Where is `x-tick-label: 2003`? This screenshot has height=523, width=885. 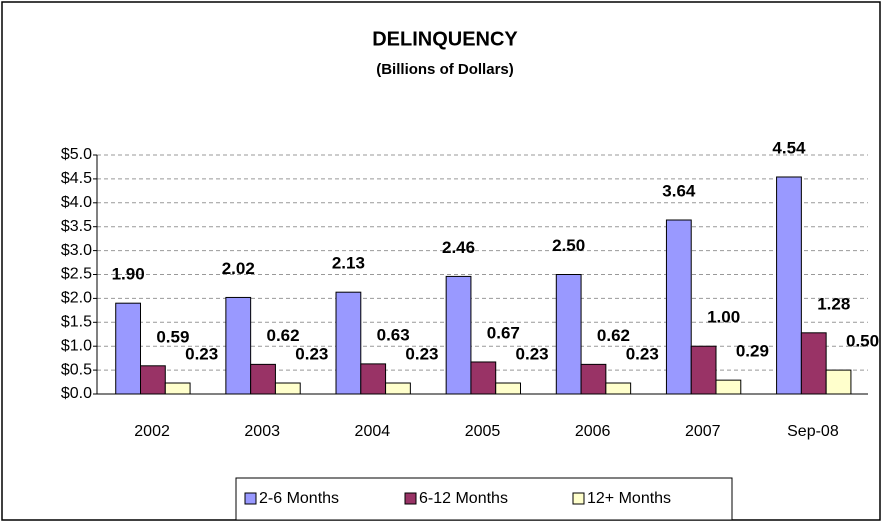
x-tick-label: 2003 is located at coordinates (262, 431).